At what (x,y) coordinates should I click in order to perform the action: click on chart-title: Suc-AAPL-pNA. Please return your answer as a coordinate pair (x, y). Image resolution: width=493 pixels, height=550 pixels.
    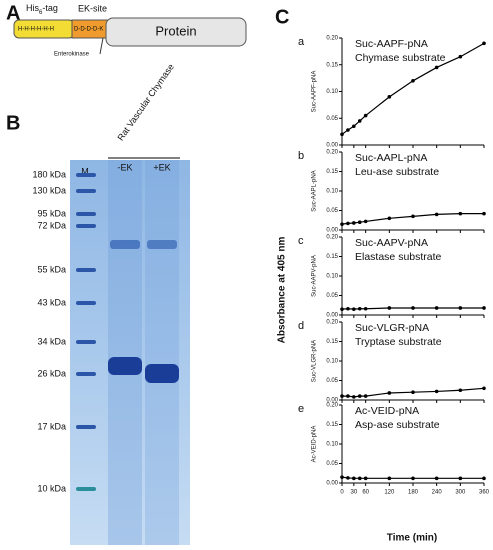
    Looking at the image, I should click on (391, 158).